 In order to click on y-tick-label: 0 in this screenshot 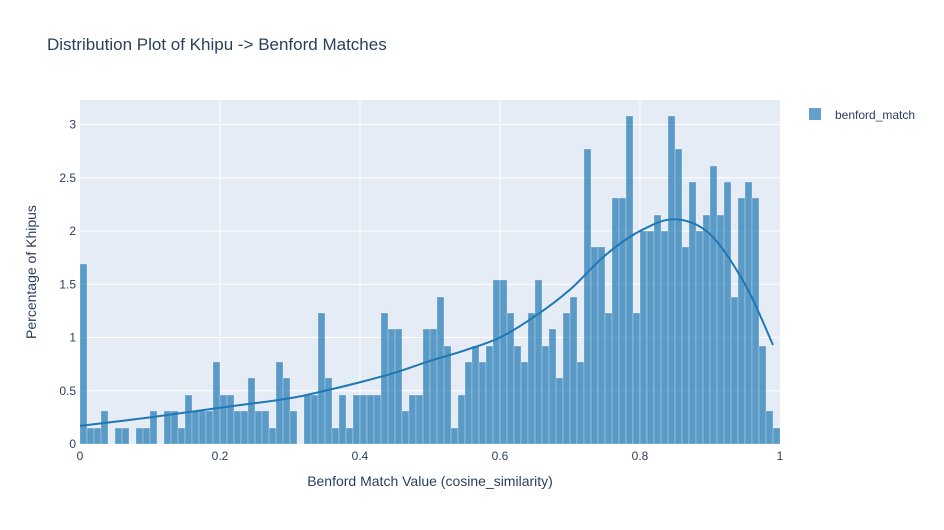, I will do `click(72, 444)`.